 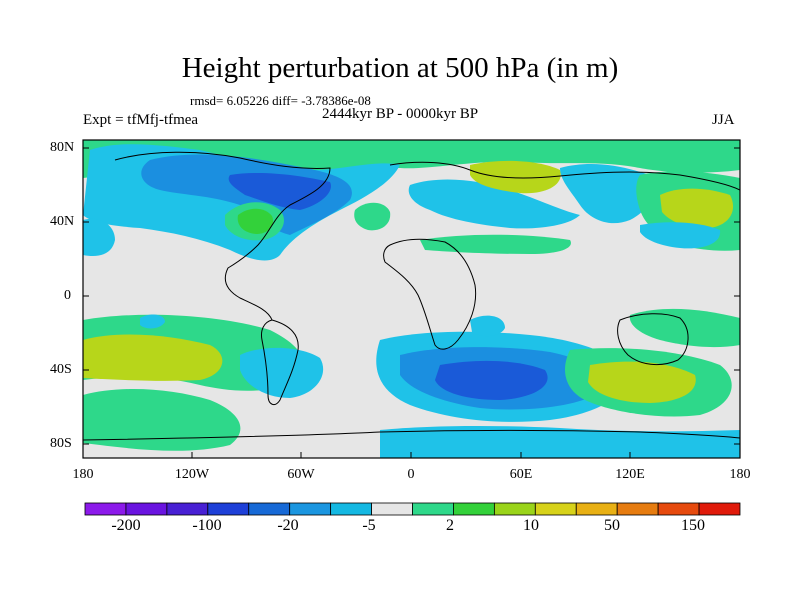 What do you see at coordinates (515, 177) in the screenshot?
I see `contour-scandinavia-yellowgreen` at bounding box center [515, 177].